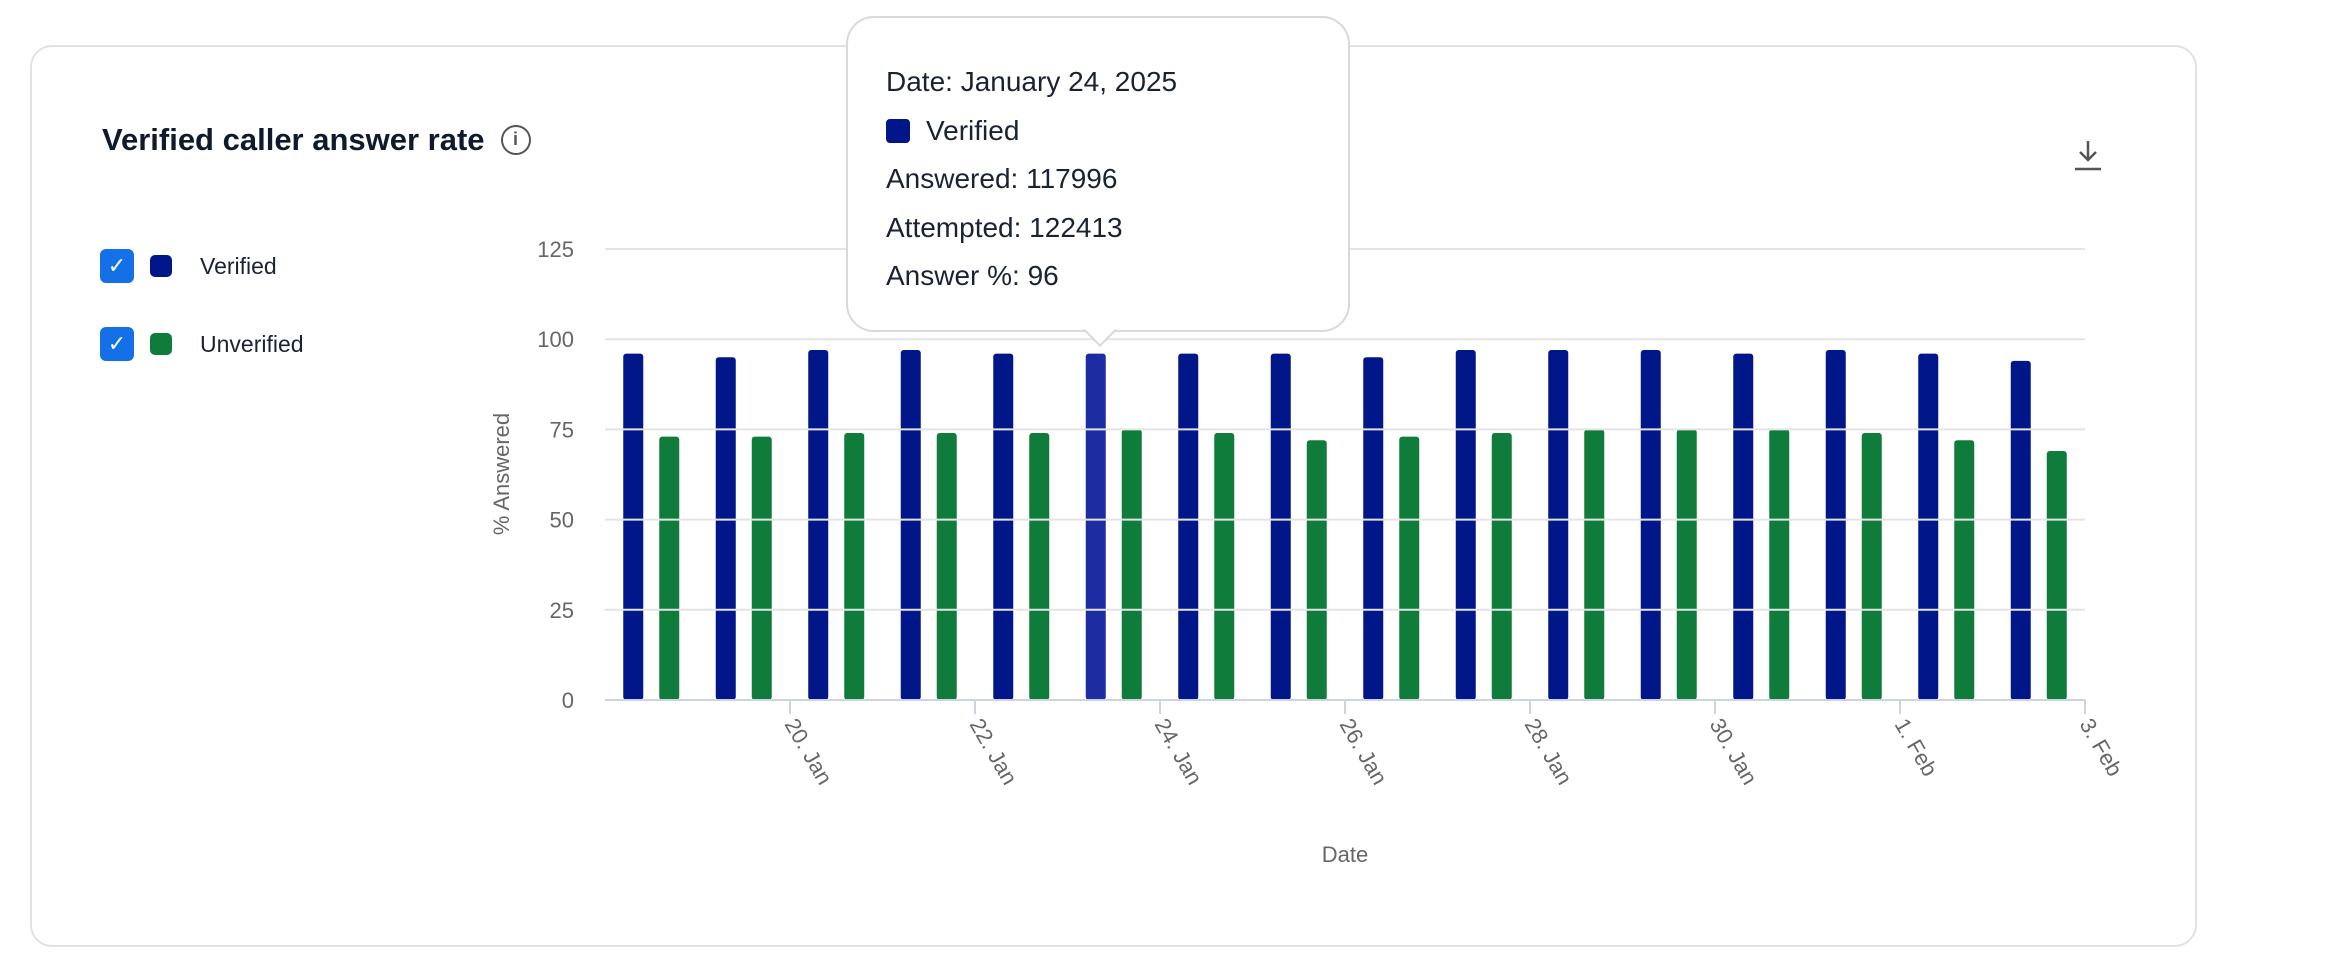 Image resolution: width=2340 pixels, height=968 pixels. What do you see at coordinates (1345, 854) in the screenshot?
I see `x-axis-label: Date` at bounding box center [1345, 854].